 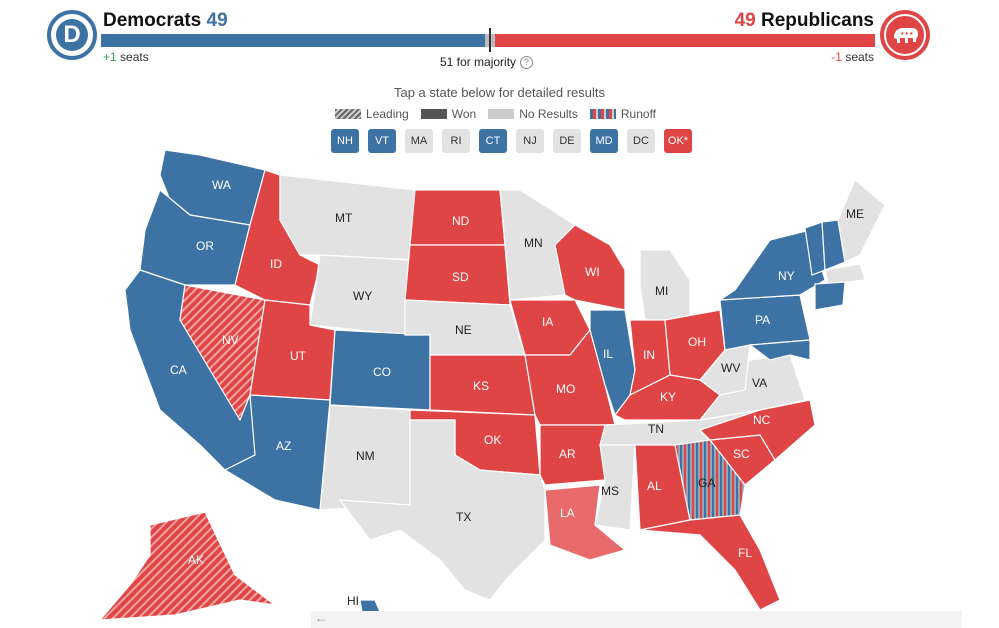 I want to click on label-in: IN, so click(x=649, y=355).